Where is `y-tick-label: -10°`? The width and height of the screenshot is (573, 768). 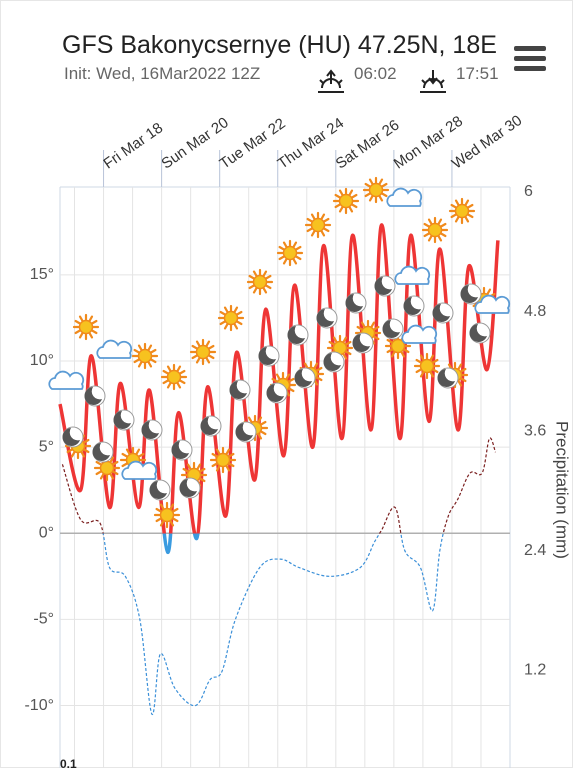
y-tick-label: -10° is located at coordinates (39, 705).